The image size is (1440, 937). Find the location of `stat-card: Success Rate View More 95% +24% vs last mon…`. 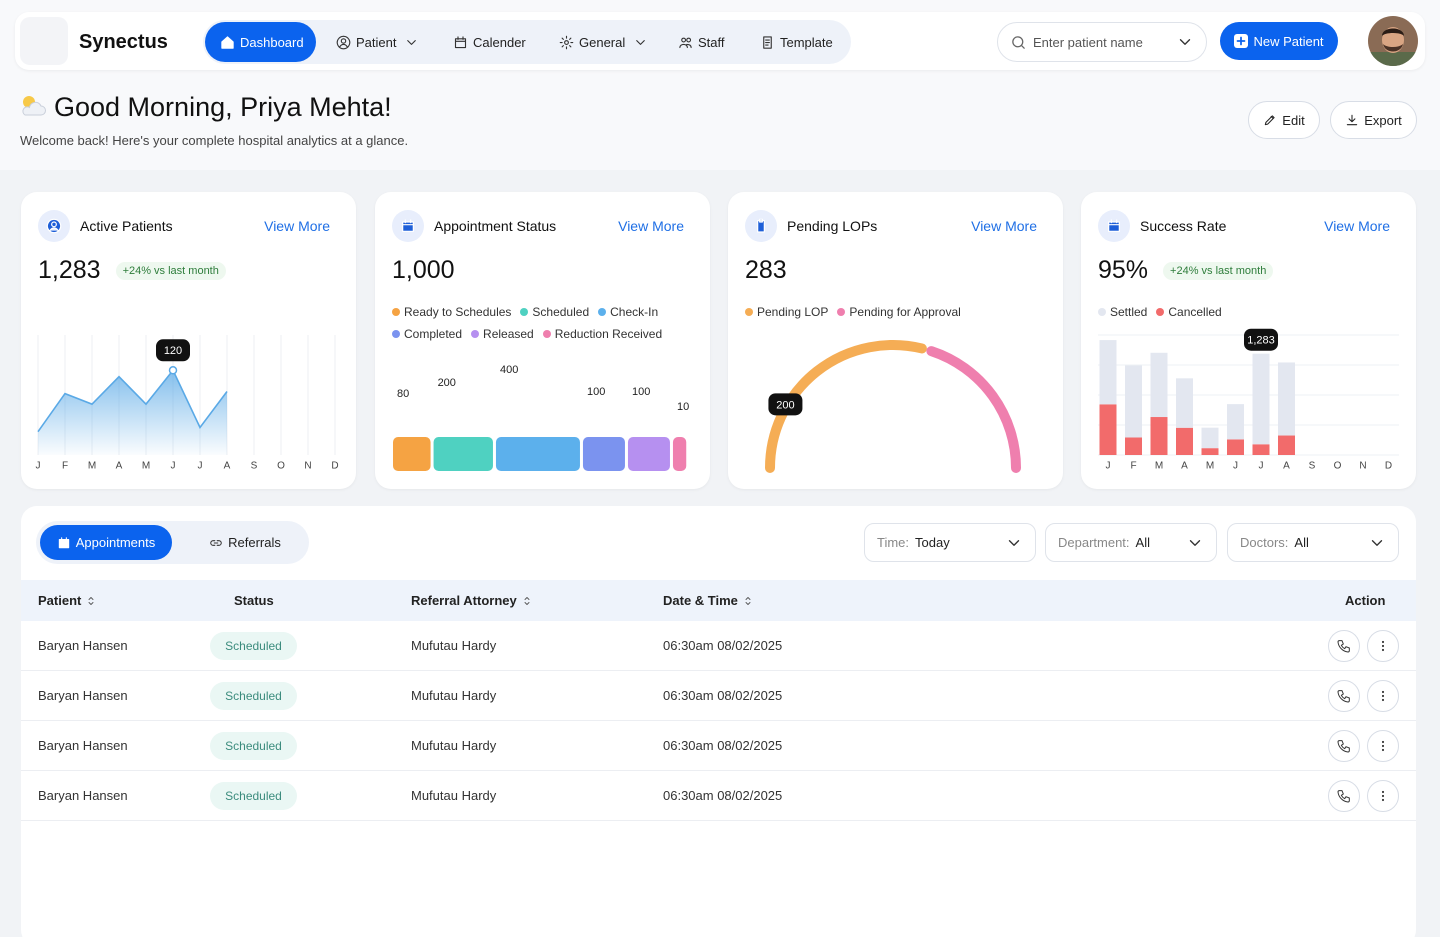

stat-card: Success Rate View More 95% +24% vs last mon… is located at coordinates (1248, 340).